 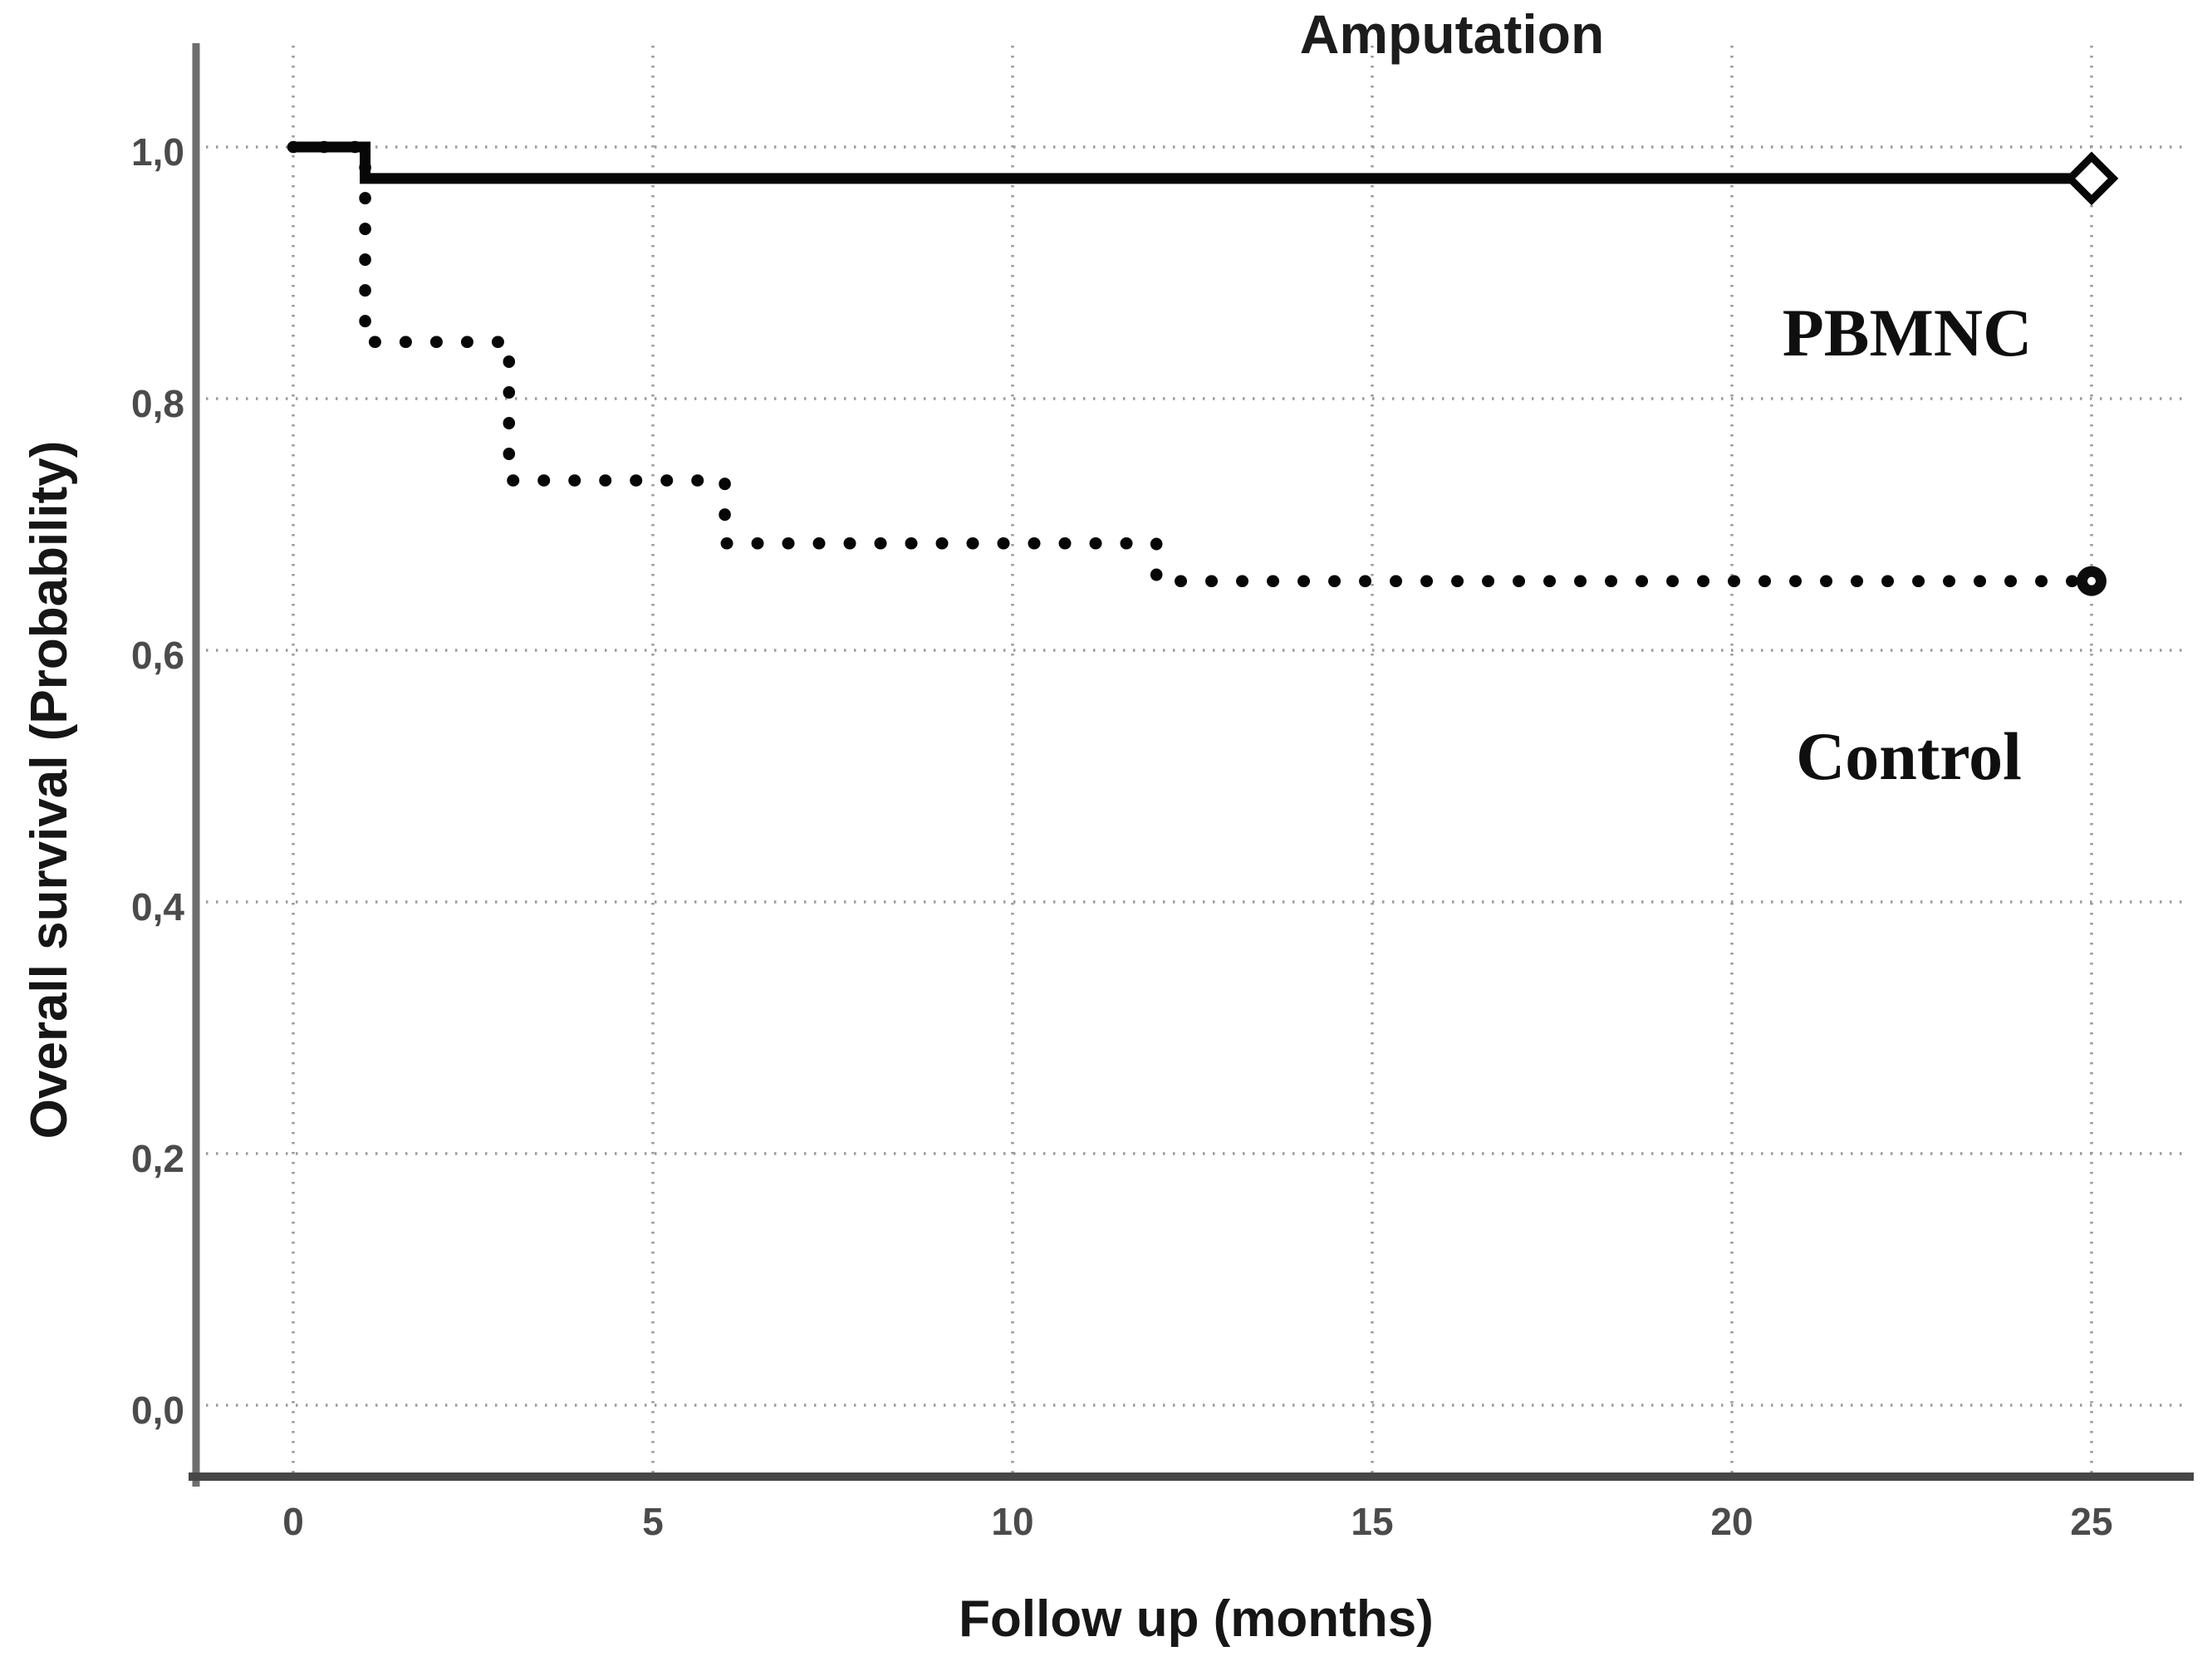 I want to click on x-tick-label-0: 0, so click(x=293, y=1521).